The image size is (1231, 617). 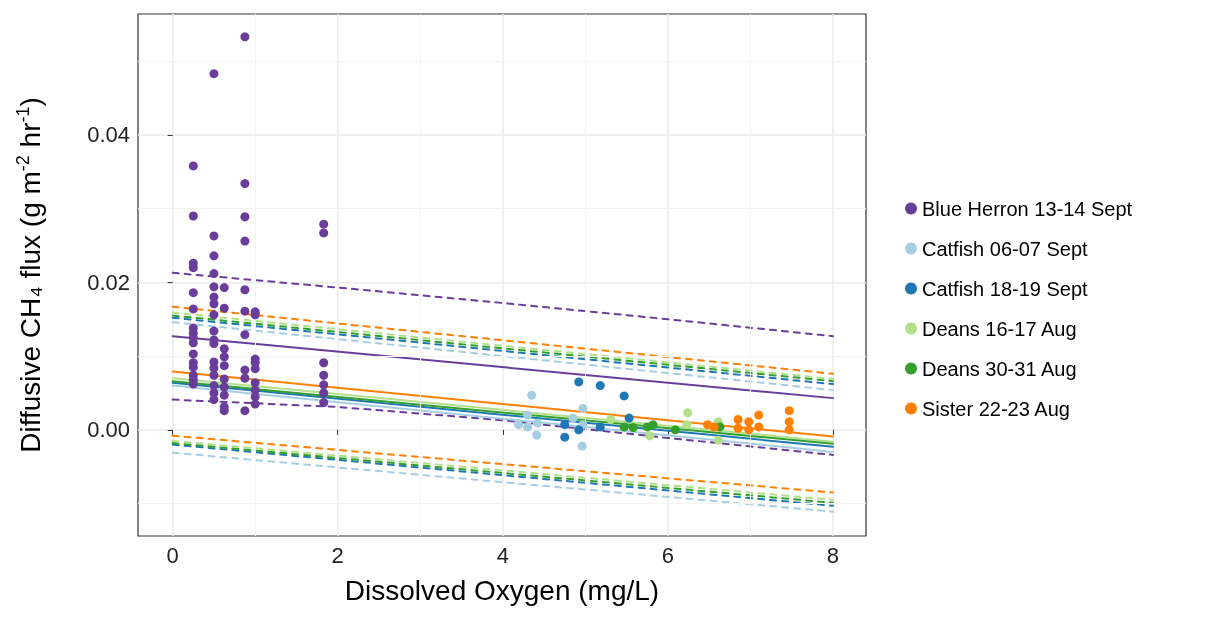 I want to click on y-axis-title: Diffusive CH₄ flux (g m-2 hr-1), so click(x=29, y=275).